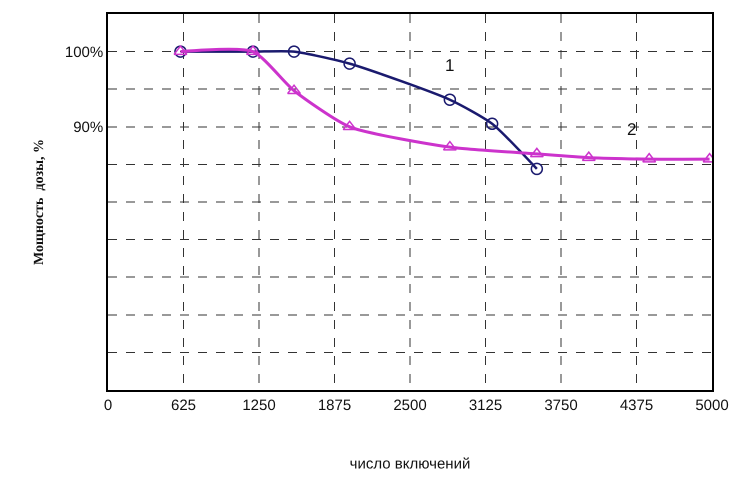  What do you see at coordinates (183, 405) in the screenshot?
I see `x-tick-label: 625` at bounding box center [183, 405].